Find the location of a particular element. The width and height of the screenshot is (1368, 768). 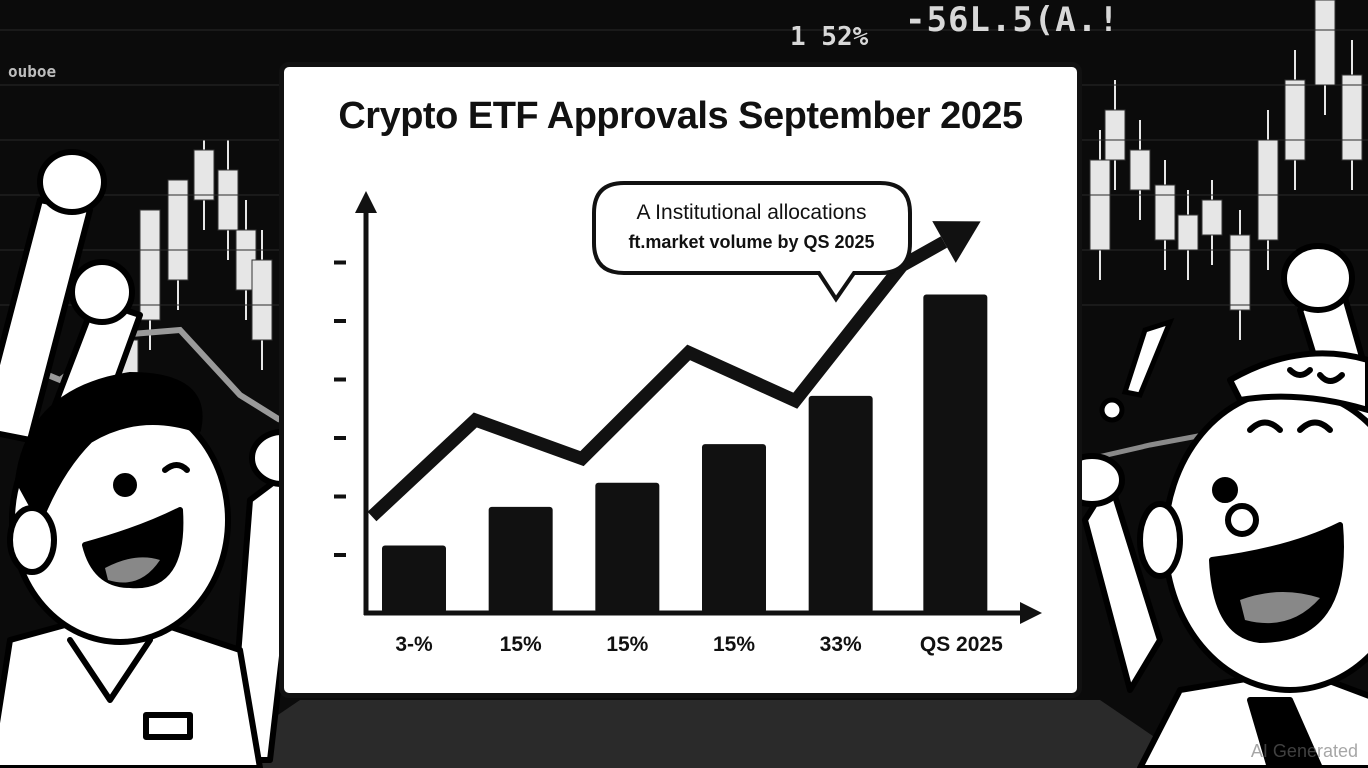

chart-title: Crypto ETF Approvals September 2025 is located at coordinates (680, 116).